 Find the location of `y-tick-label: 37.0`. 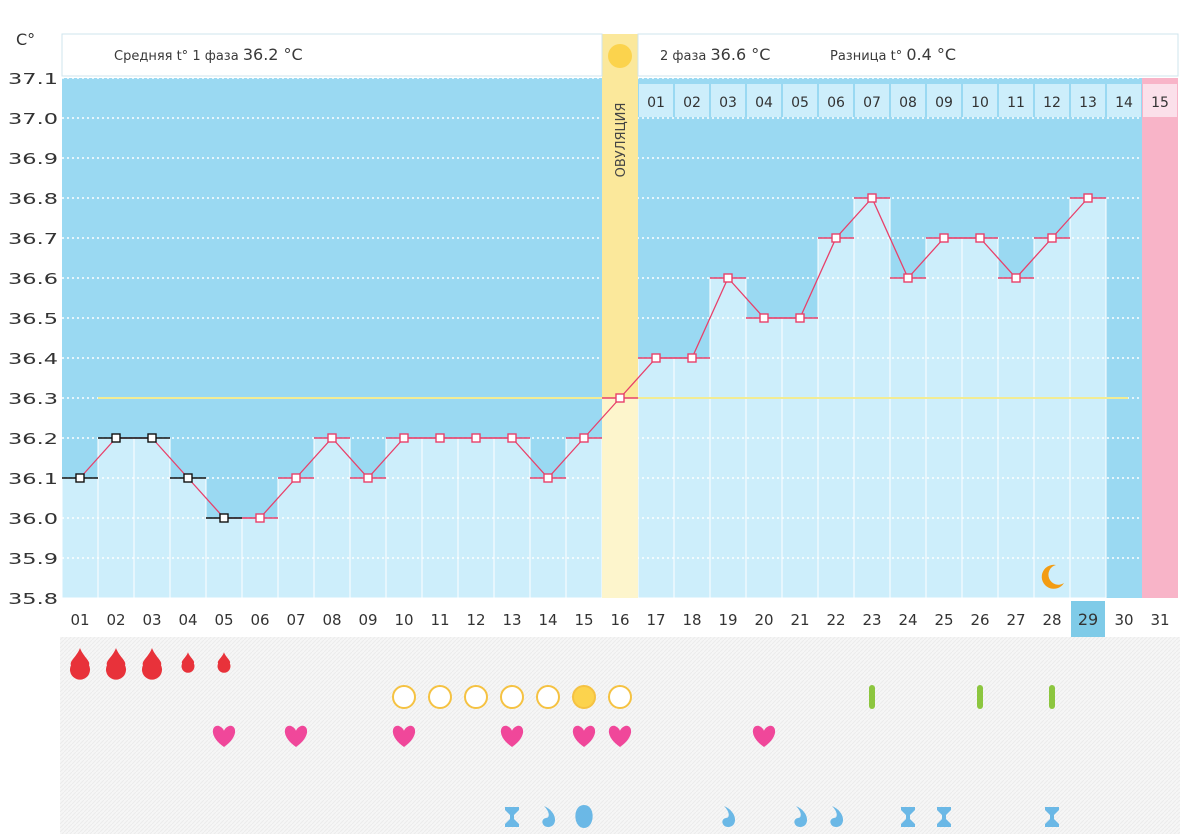

y-tick-label: 37.0 is located at coordinates (33, 119).